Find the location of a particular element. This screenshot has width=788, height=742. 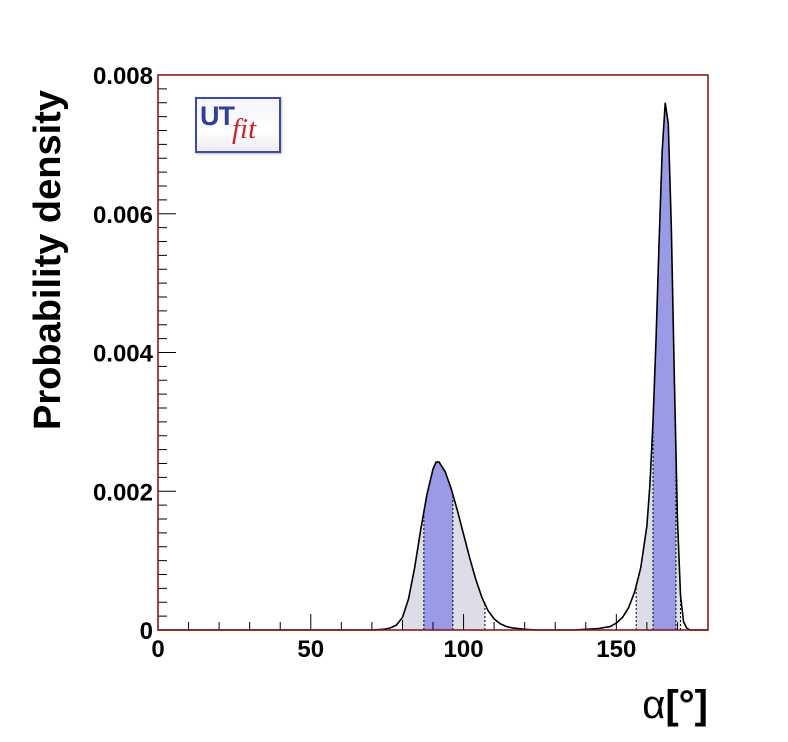

x-tick-label: 0 is located at coordinates (157, 649).